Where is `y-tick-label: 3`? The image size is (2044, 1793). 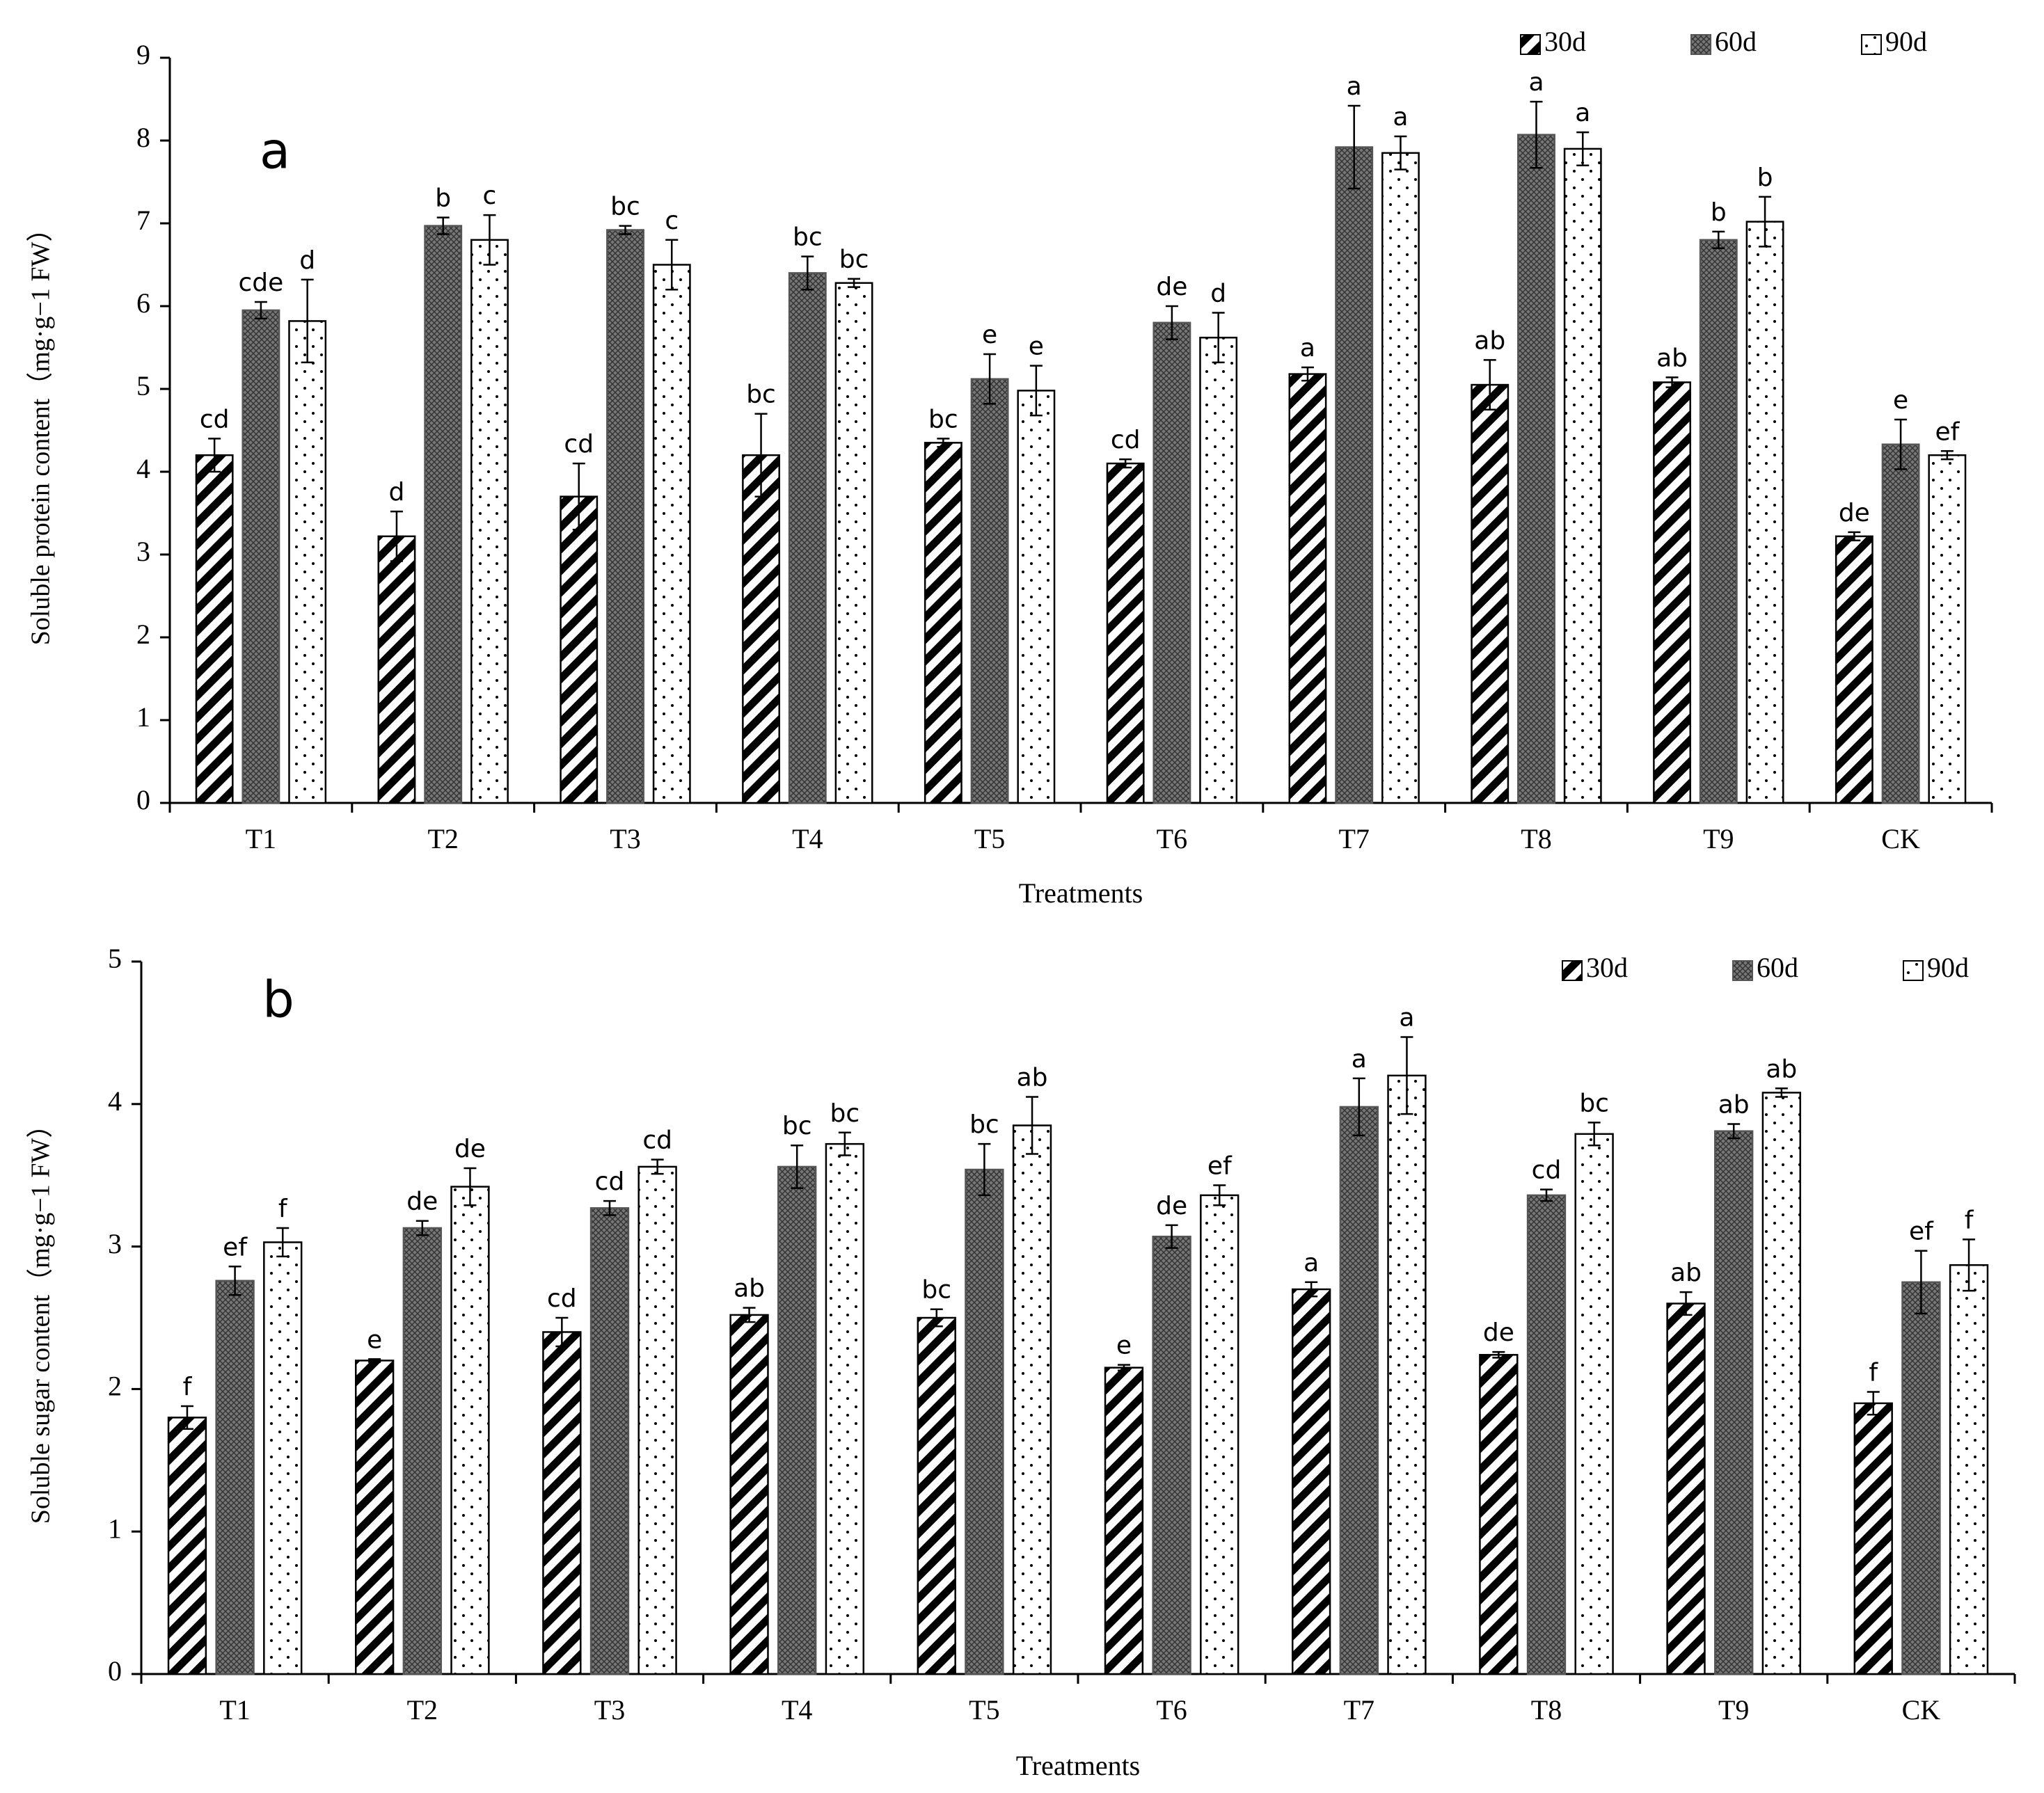 y-tick-label: 3 is located at coordinates (115, 1243).